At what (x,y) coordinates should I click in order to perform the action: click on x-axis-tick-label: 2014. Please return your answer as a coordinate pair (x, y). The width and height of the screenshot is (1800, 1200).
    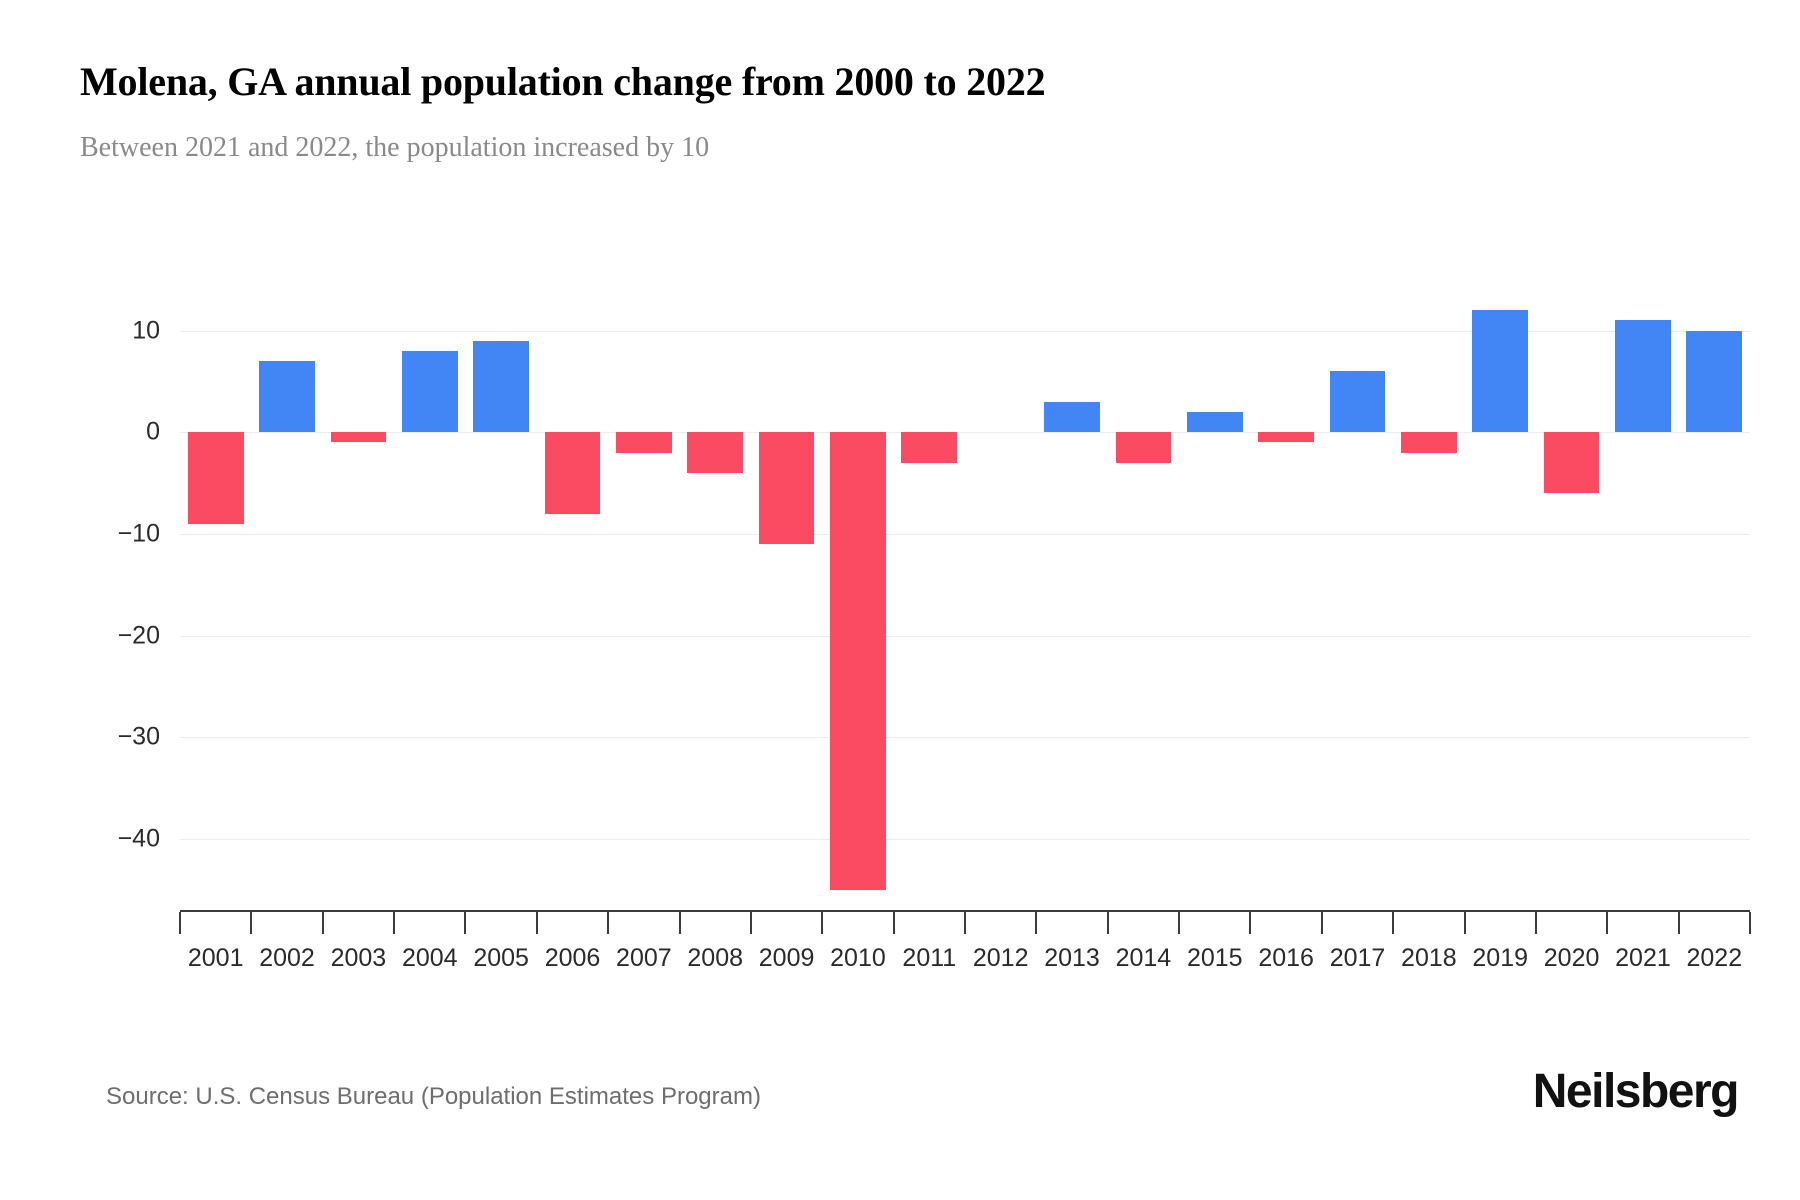
    Looking at the image, I should click on (1143, 958).